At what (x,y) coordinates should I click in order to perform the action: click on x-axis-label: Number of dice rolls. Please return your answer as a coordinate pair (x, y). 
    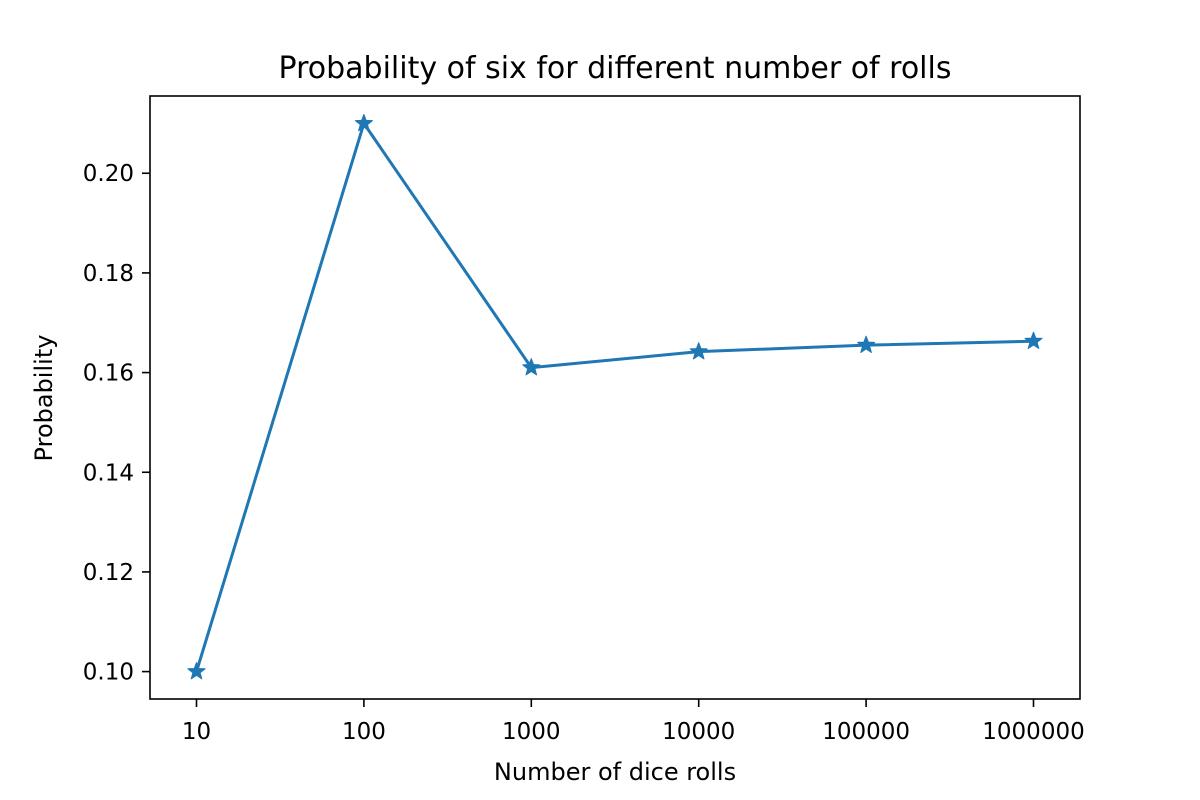
    Looking at the image, I should click on (615, 772).